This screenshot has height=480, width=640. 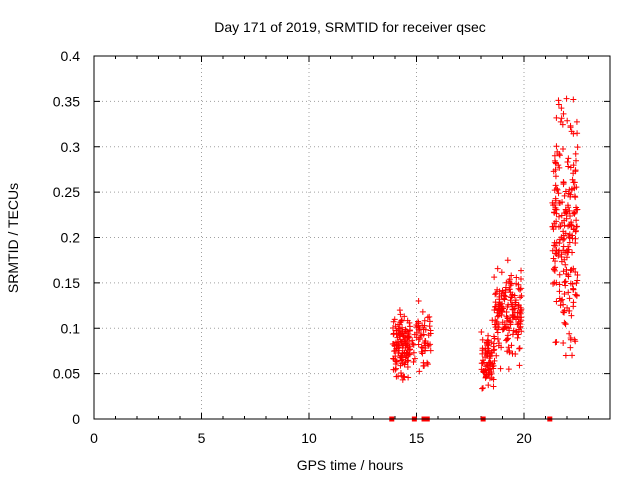 I want to click on y-tick-label: 0.2, so click(x=71, y=238).